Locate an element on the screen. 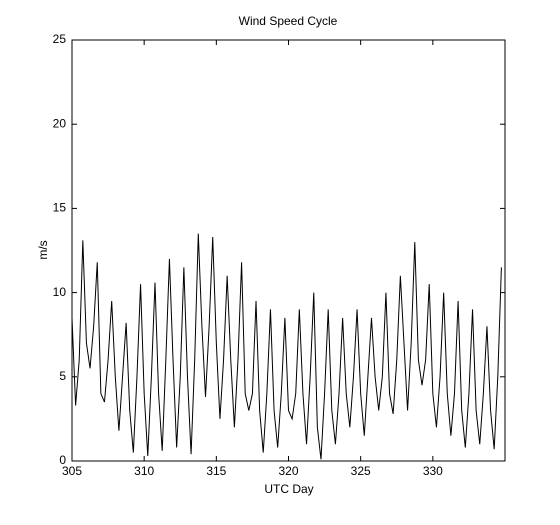 The width and height of the screenshot is (560, 525). chart-title: Wind Speed Cycle is located at coordinates (288, 21).